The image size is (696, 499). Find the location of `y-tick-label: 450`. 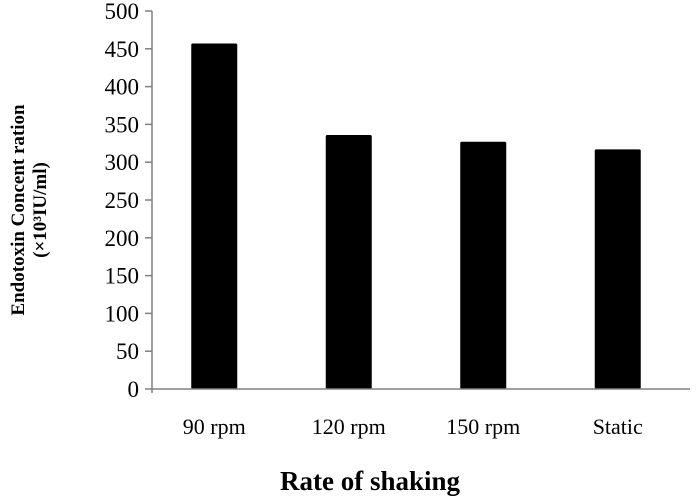

y-tick-label: 450 is located at coordinates (122, 49).